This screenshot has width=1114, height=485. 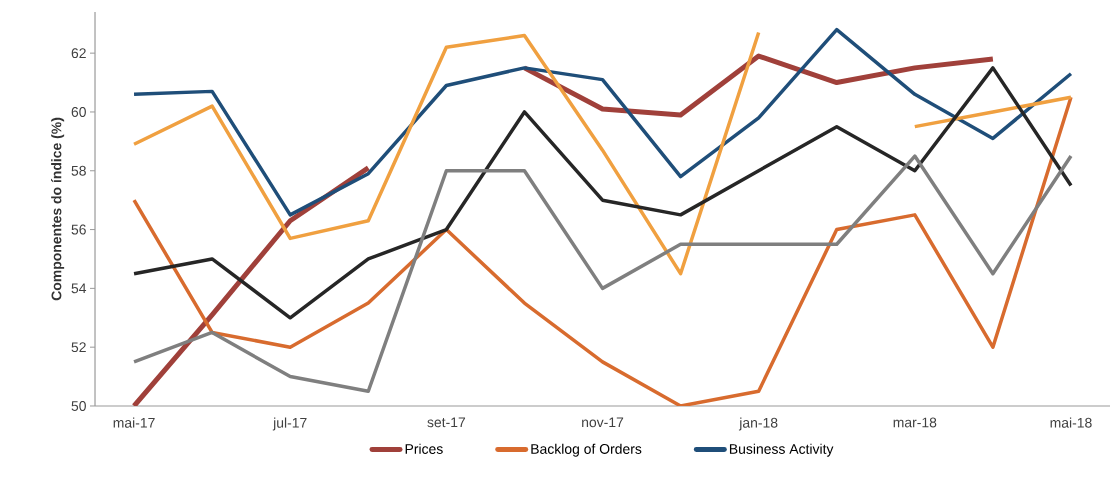 I want to click on legend-label: Business Activity, so click(x=781, y=450).